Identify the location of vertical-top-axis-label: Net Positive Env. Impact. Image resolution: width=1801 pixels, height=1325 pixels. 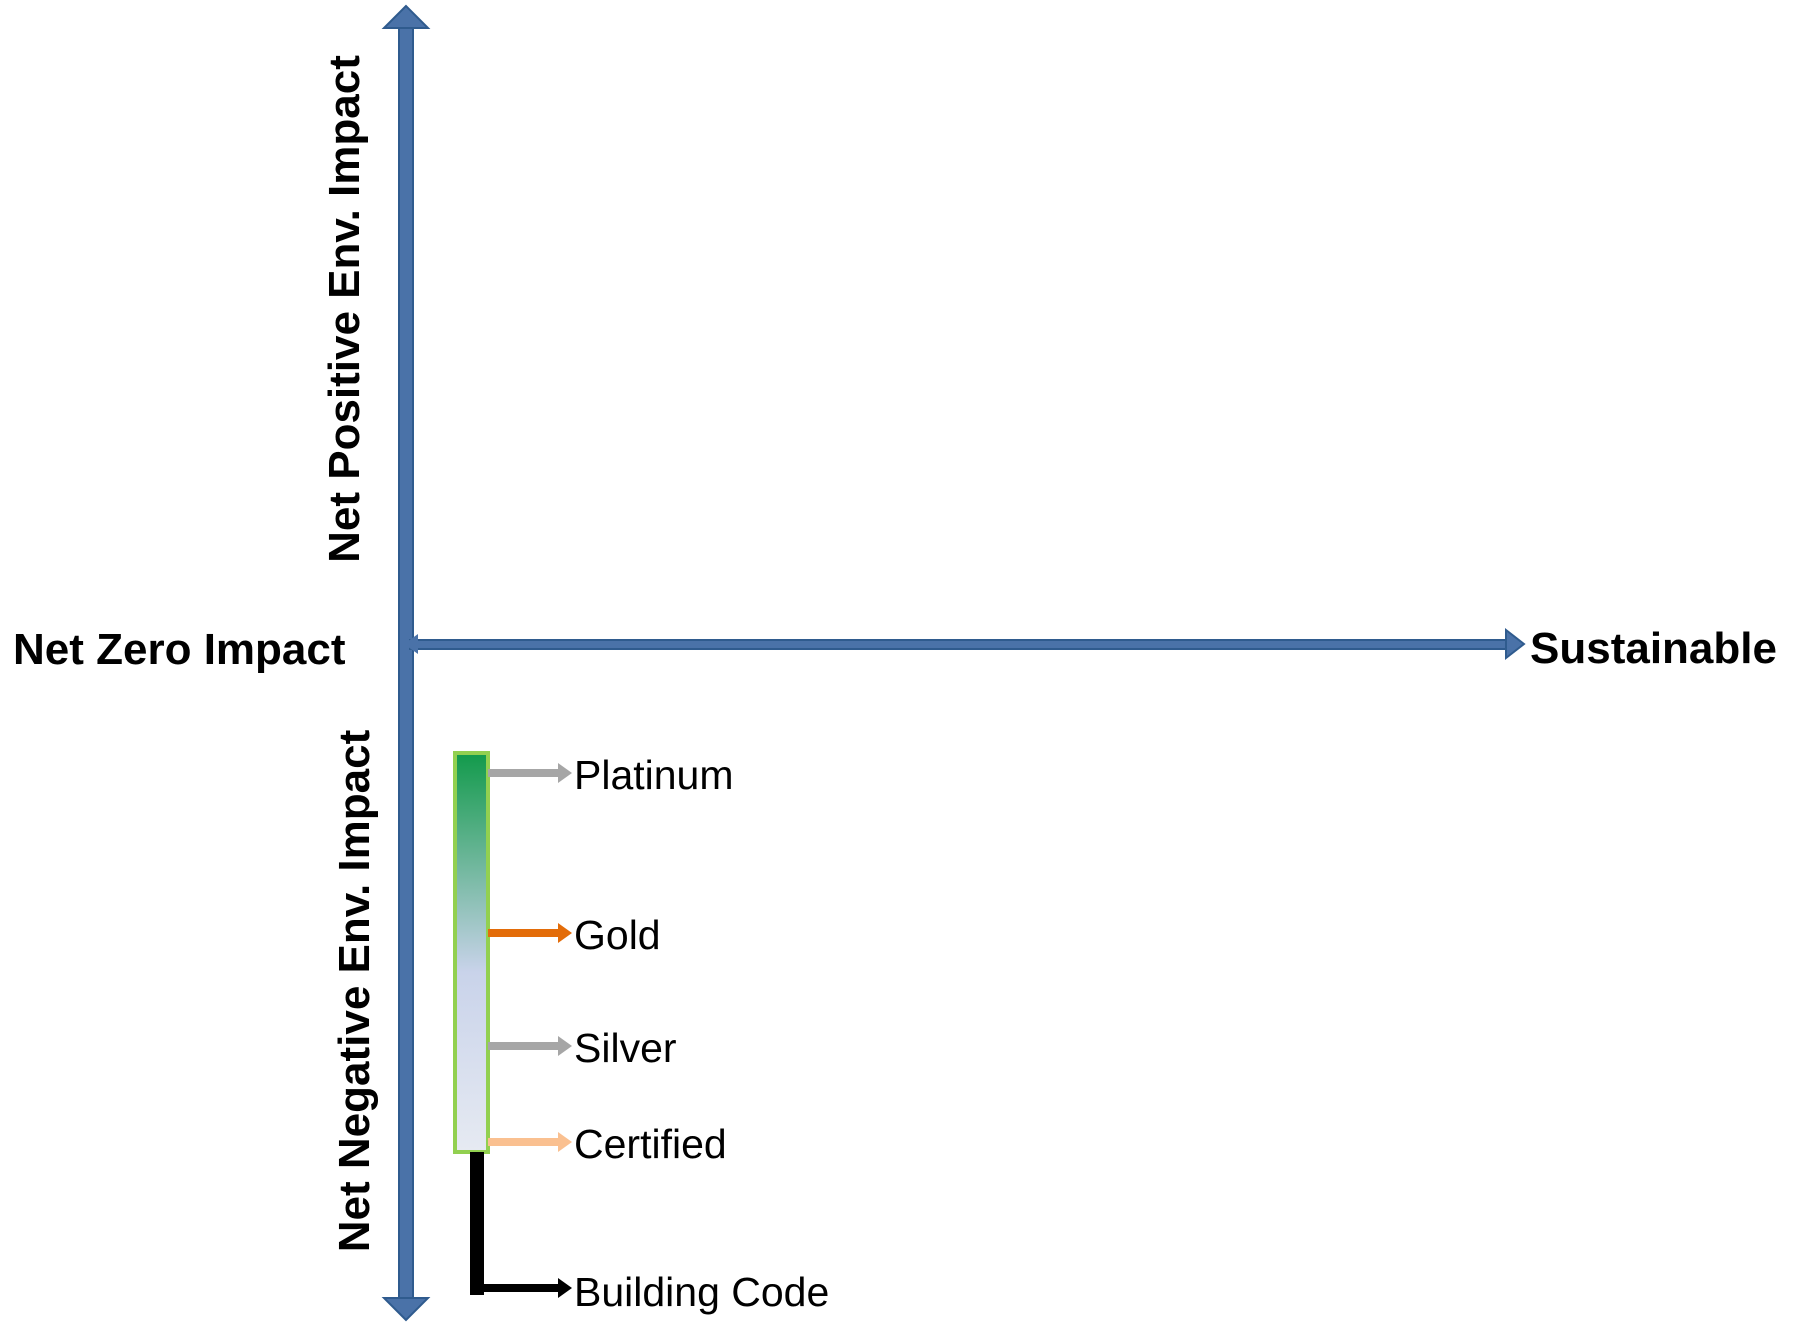
(344, 309).